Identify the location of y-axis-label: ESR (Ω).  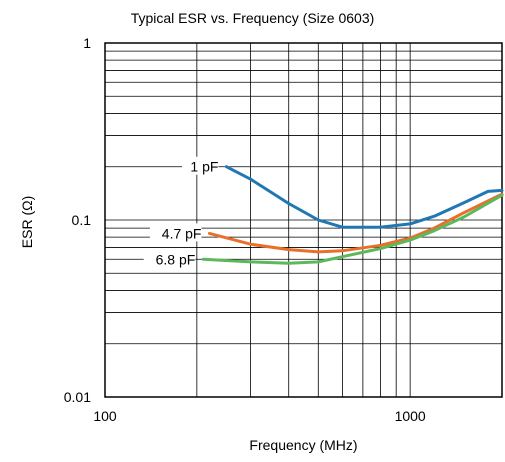
(27, 222).